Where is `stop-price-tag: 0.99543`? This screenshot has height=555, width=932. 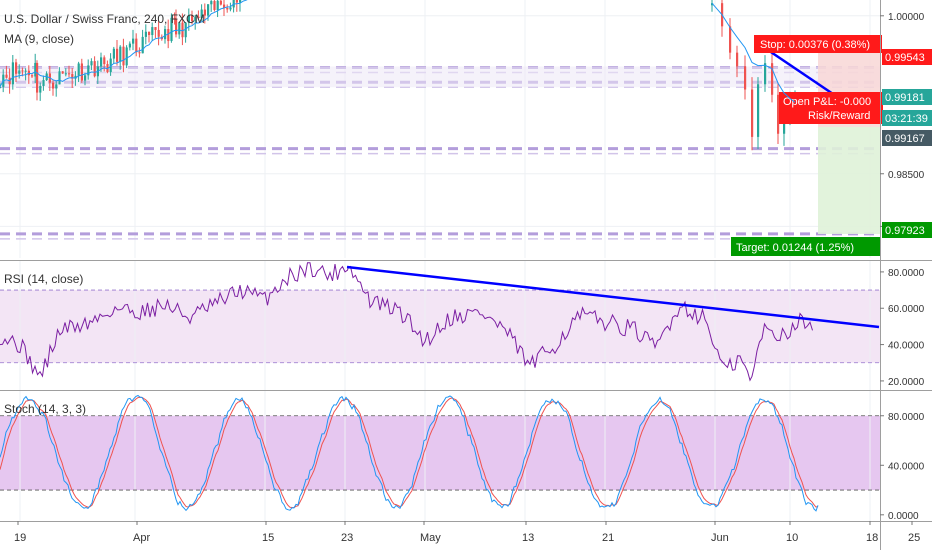 stop-price-tag: 0.99543 is located at coordinates (907, 57).